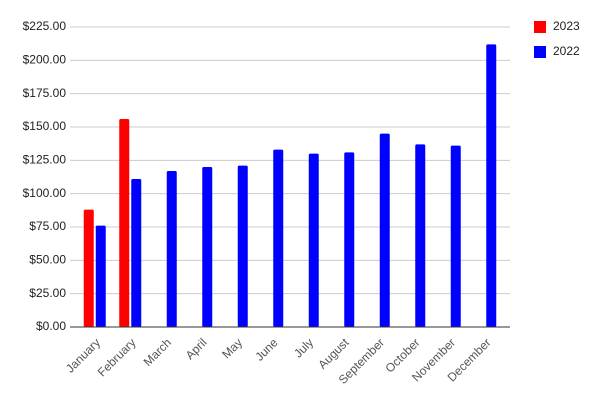 The height and width of the screenshot is (400, 602). Describe the element at coordinates (47, 226) in the screenshot. I see `y-tick-label: $75.00` at that location.